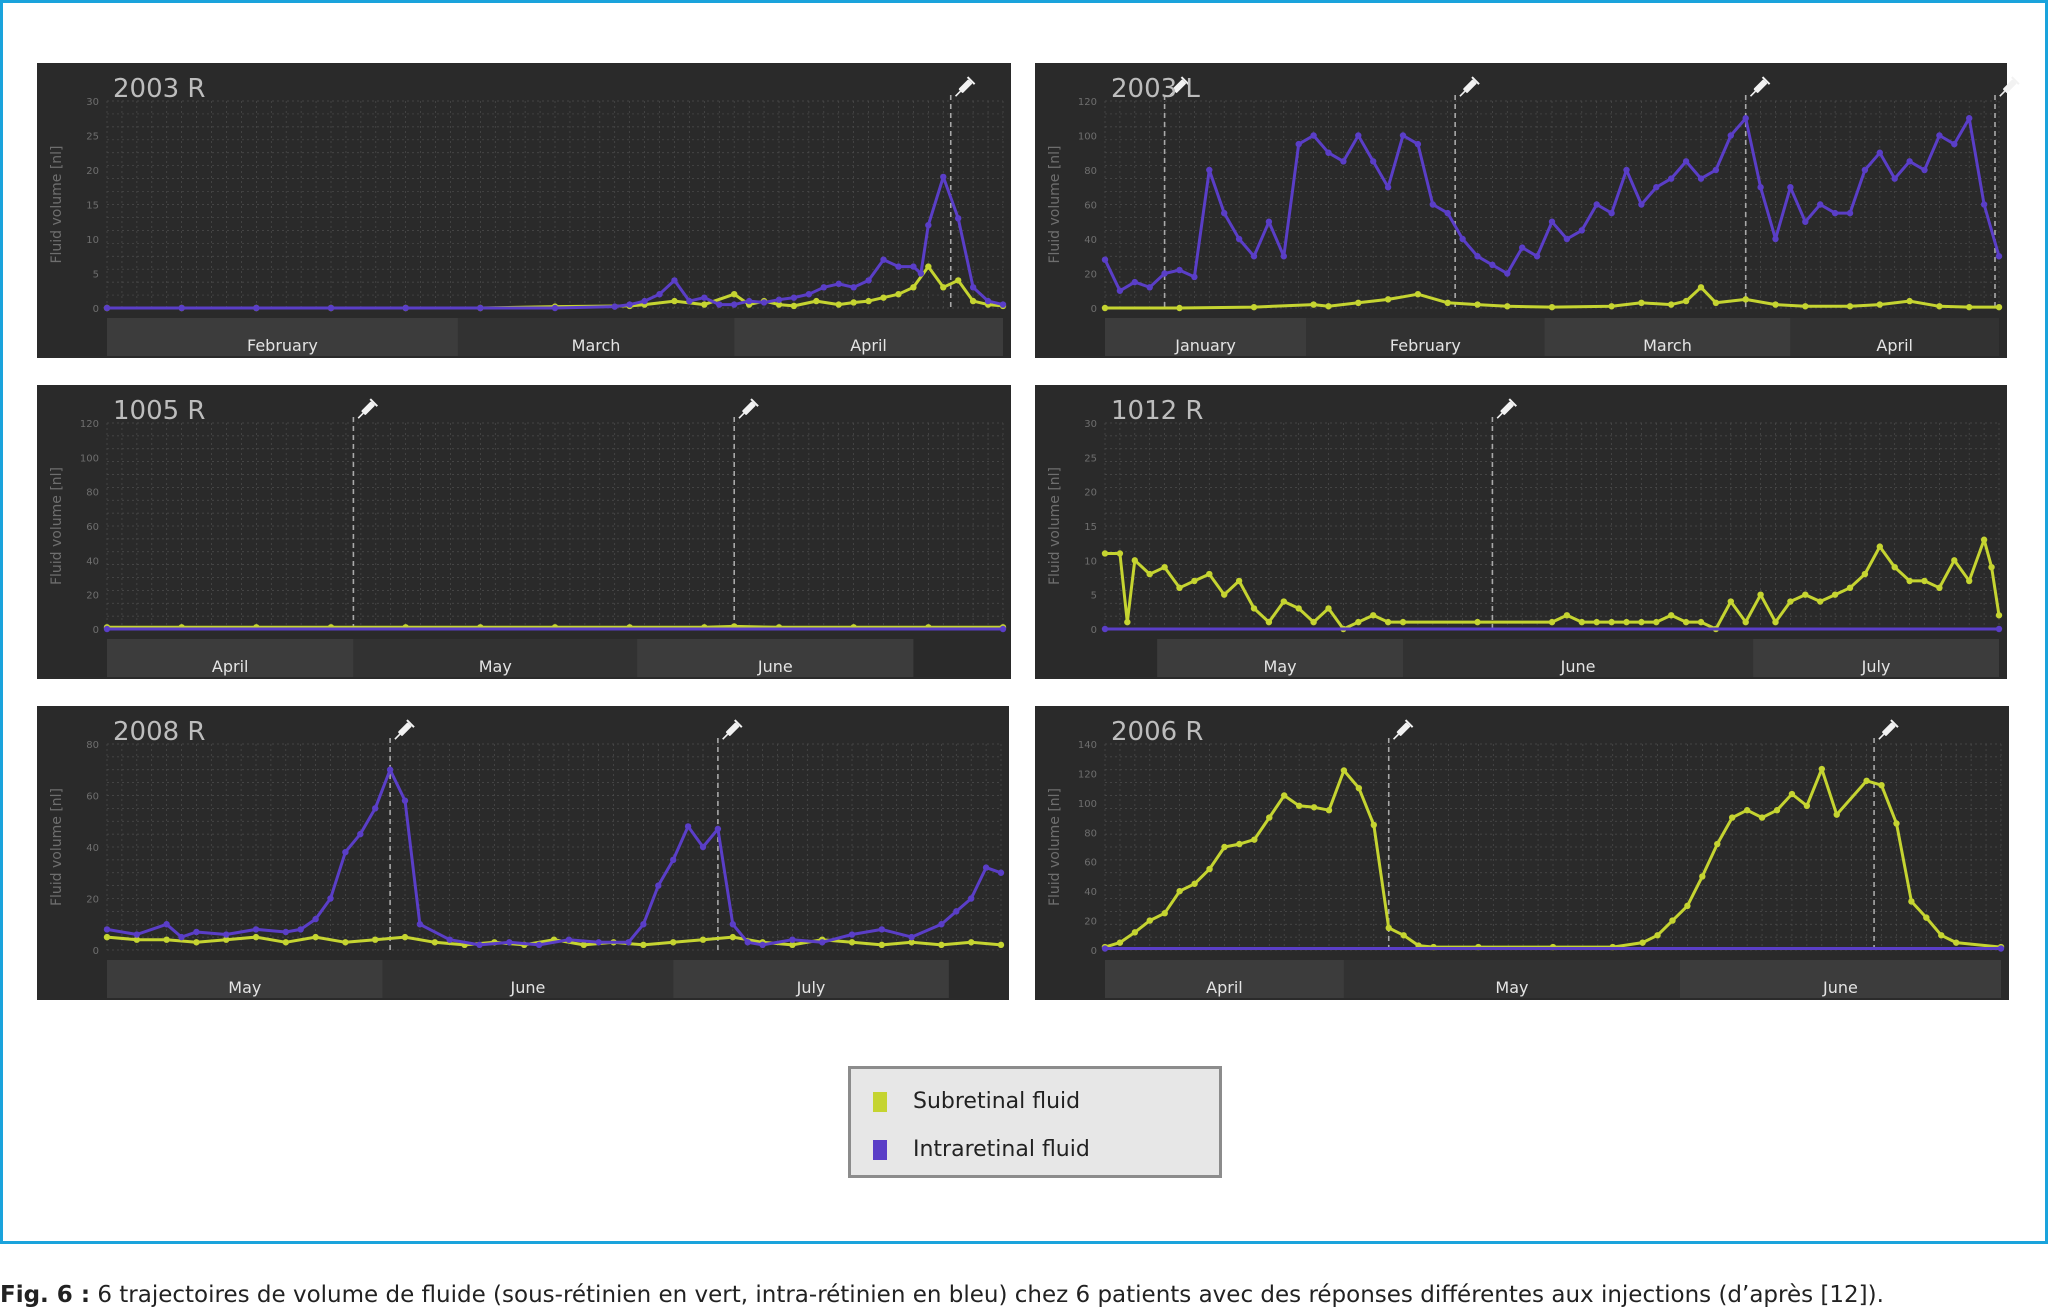 This screenshot has width=2048, height=1310. Describe the element at coordinates (1001, 1149) in the screenshot. I see `legend-label-intraretinal: Intraretinal fluid` at that location.